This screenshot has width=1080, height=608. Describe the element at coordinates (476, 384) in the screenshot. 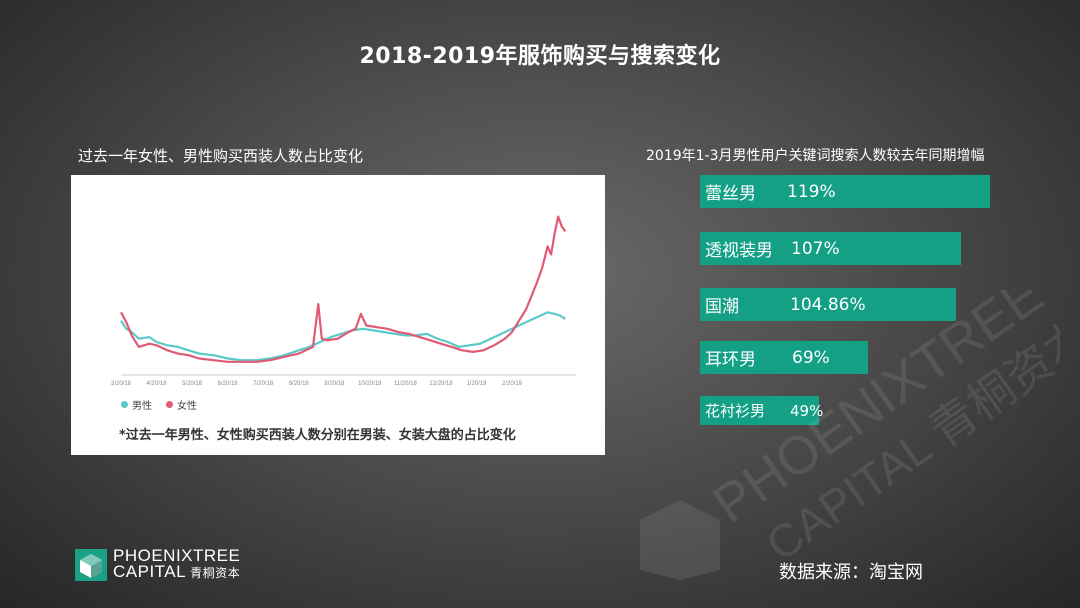

I see `x-tick-label: 1/20/19` at that location.